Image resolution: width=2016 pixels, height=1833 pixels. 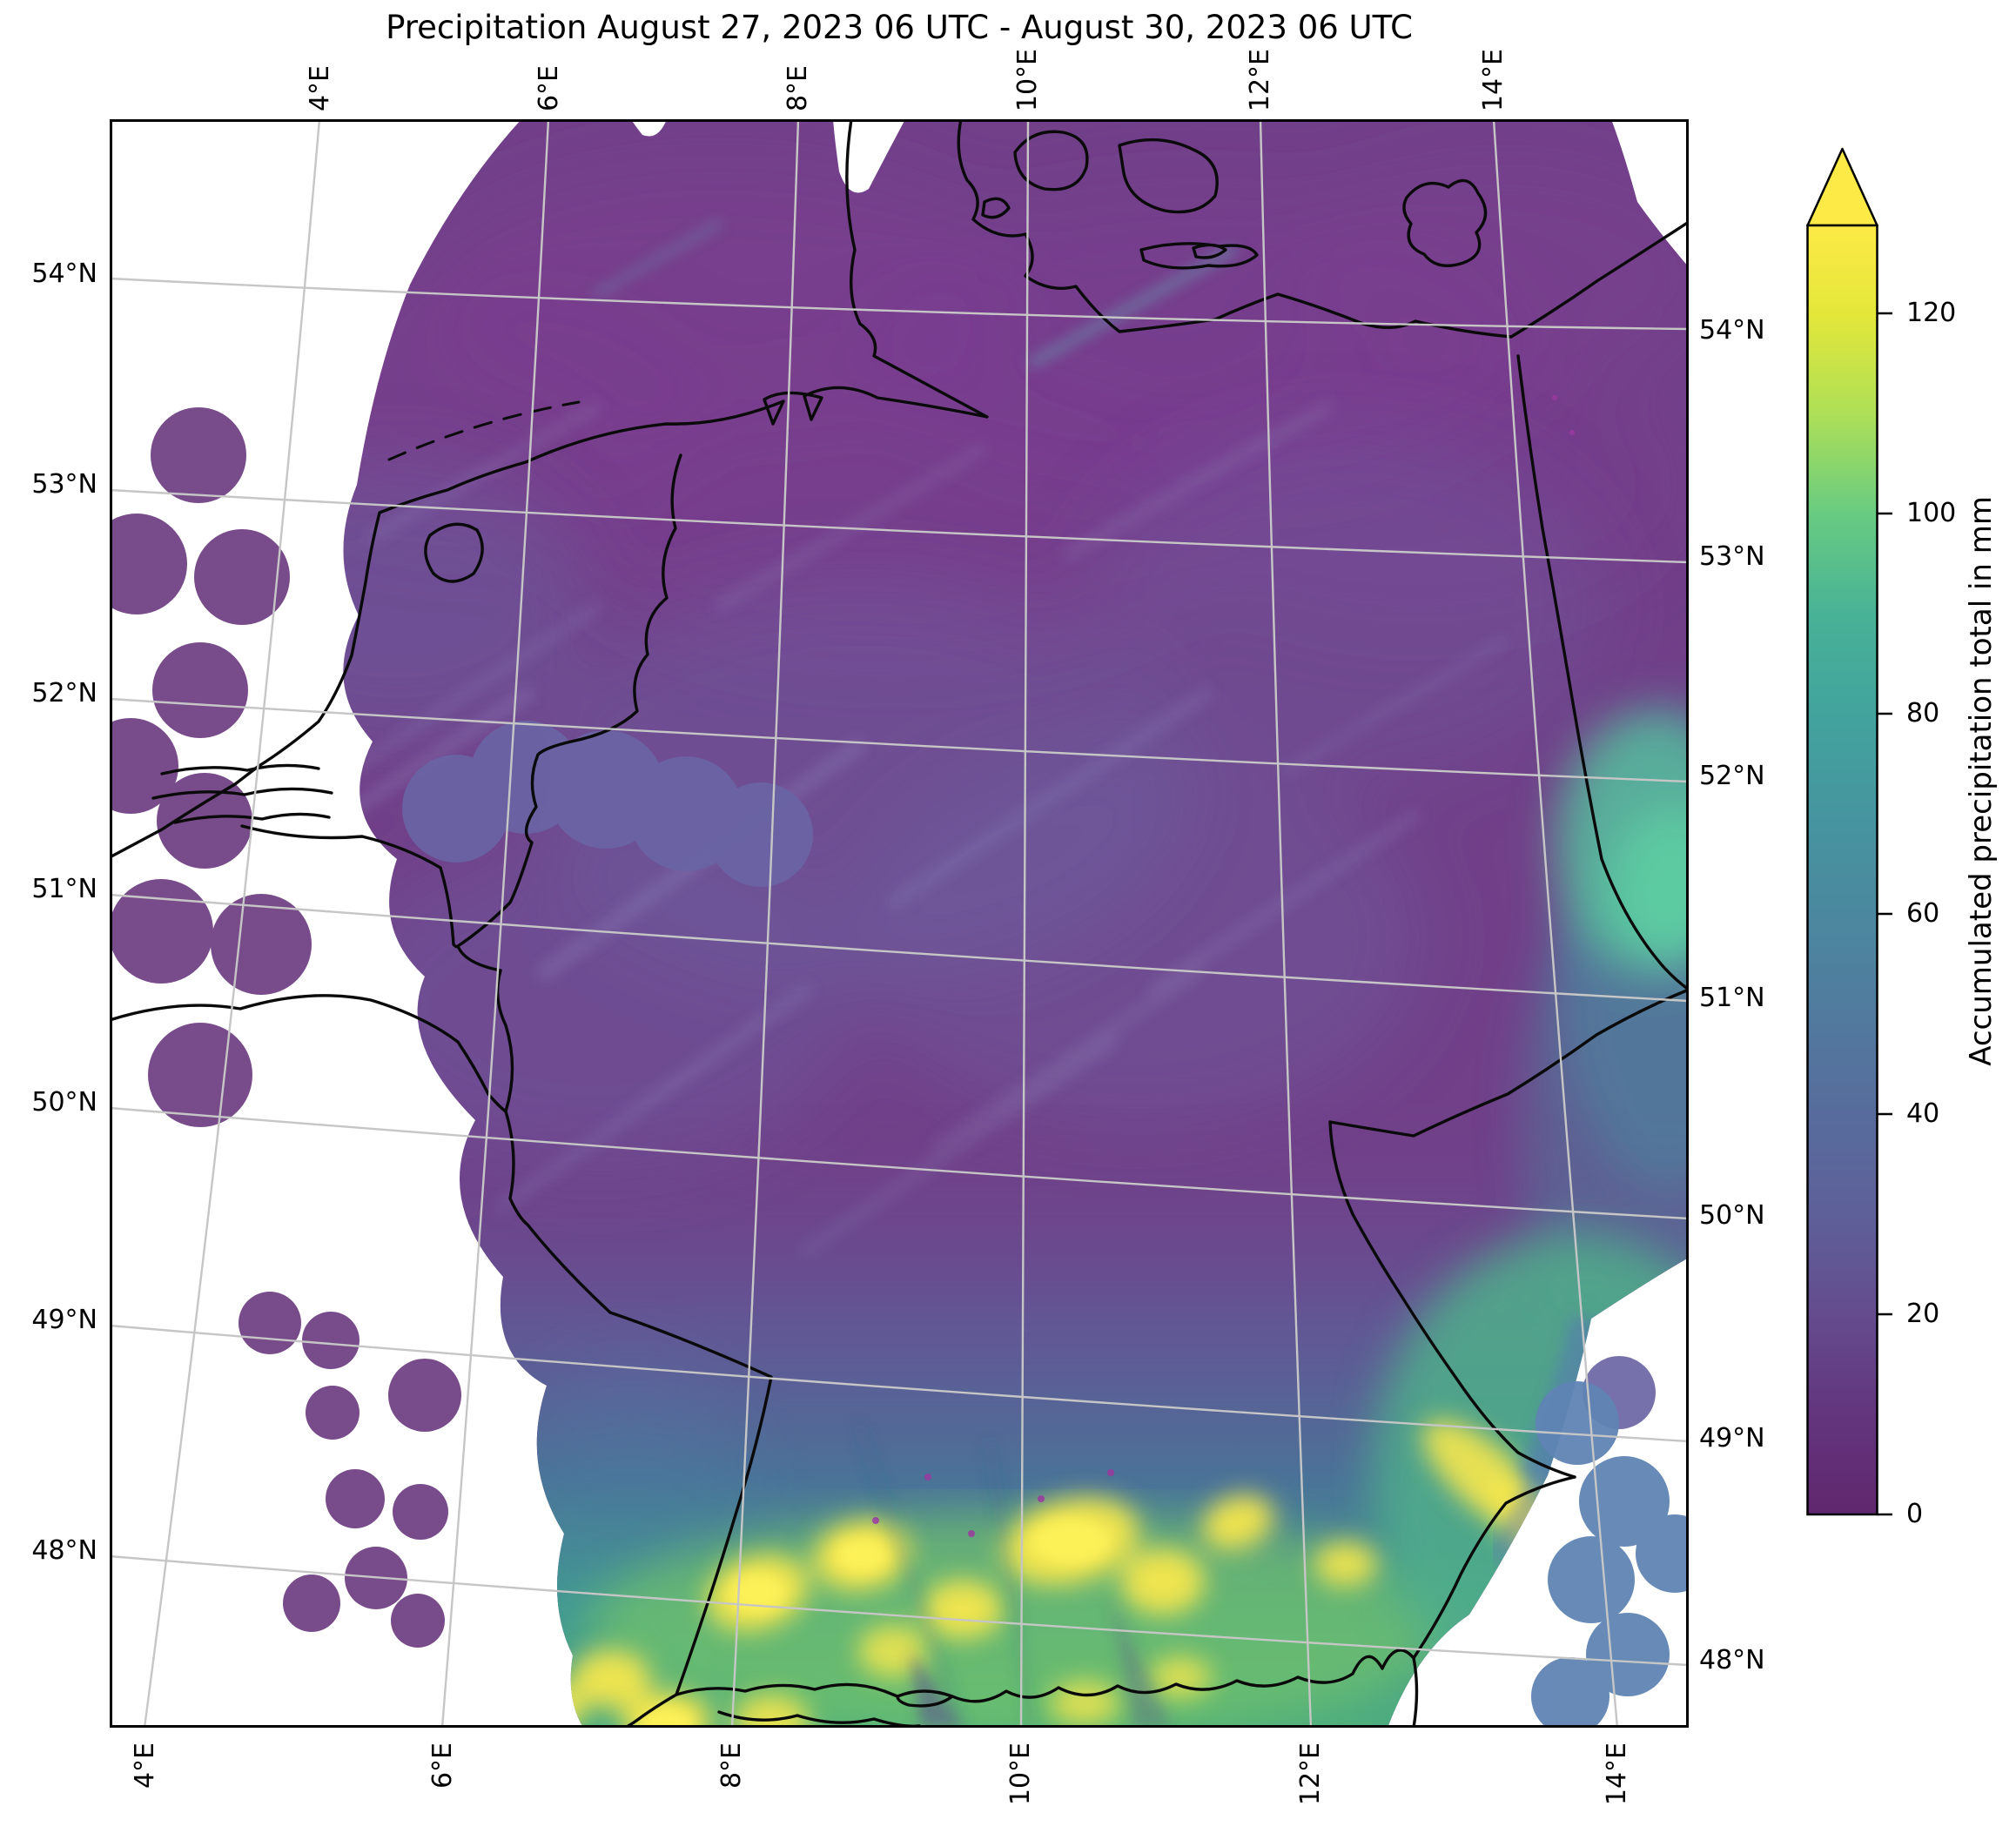 What do you see at coordinates (798, 87) in the screenshot?
I see `lon-label-top: 8°E` at bounding box center [798, 87].